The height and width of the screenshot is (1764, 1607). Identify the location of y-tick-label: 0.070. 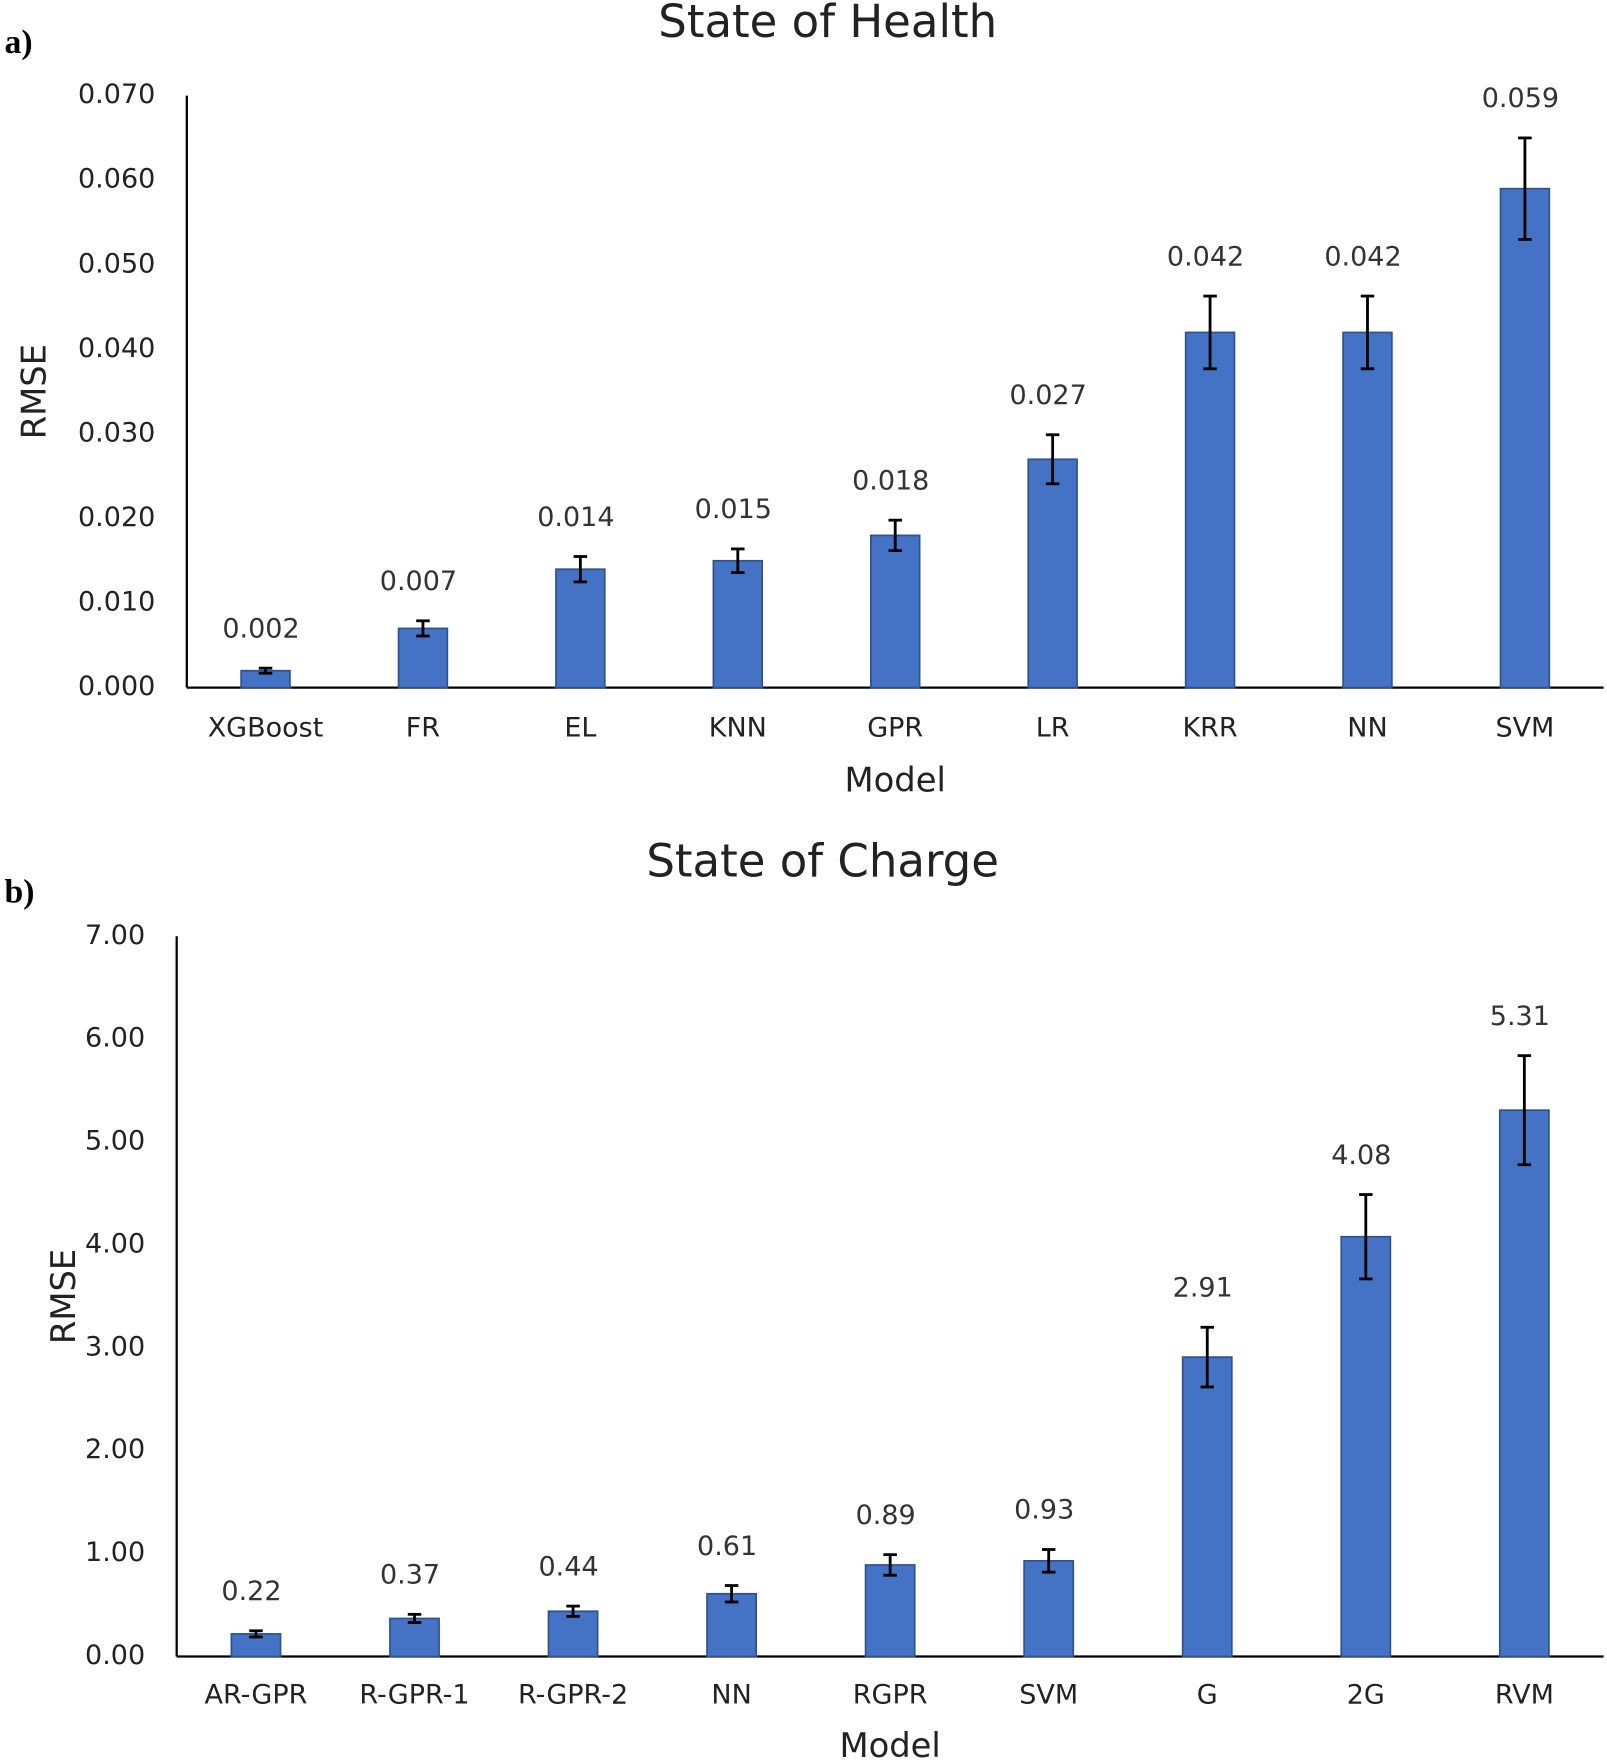
(116, 94).